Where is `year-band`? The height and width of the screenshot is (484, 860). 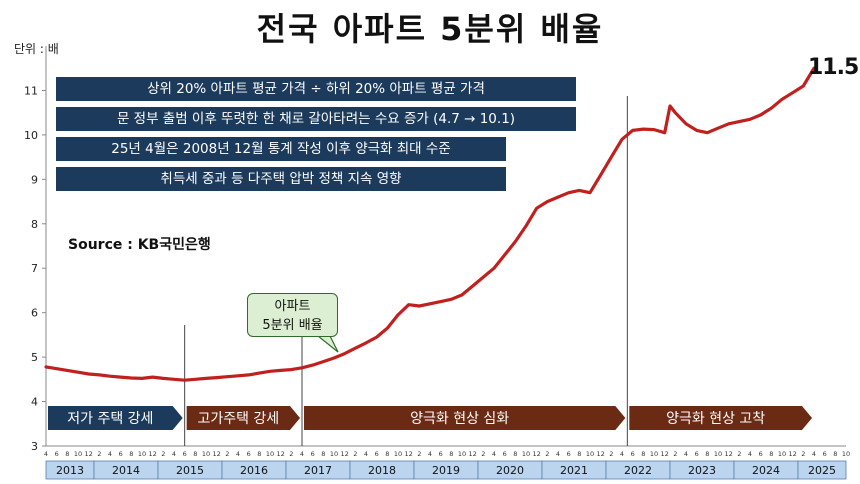 year-band is located at coordinates (822, 470).